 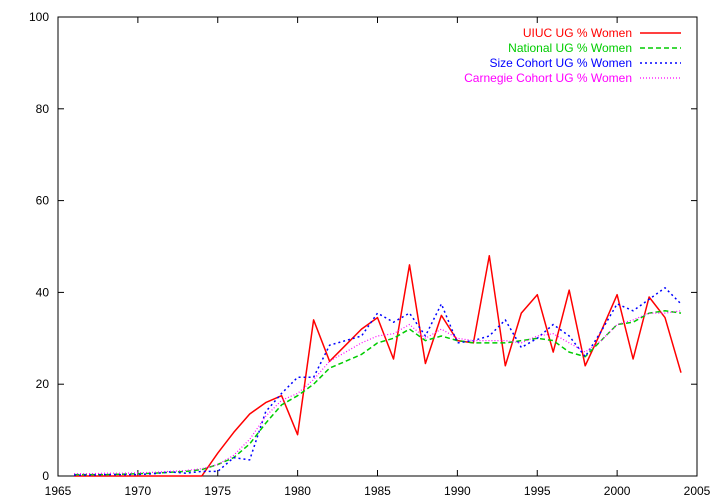 What do you see at coordinates (457, 491) in the screenshot?
I see `x-tick-label: 1990` at bounding box center [457, 491].